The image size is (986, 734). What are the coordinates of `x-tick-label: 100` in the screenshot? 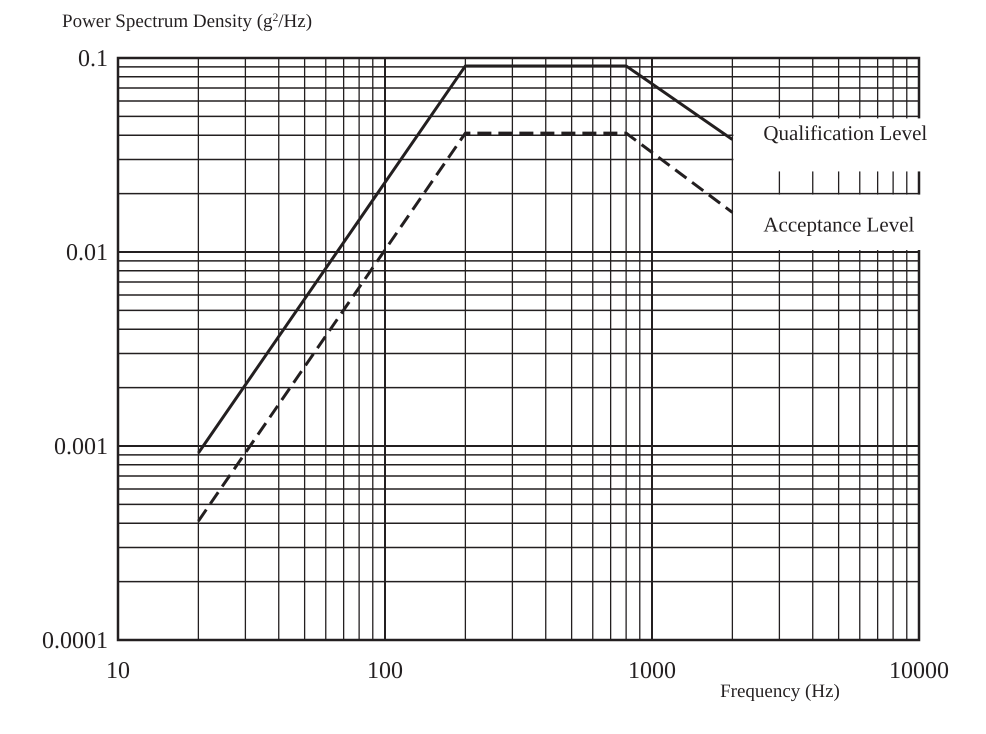 It's located at (385, 671).